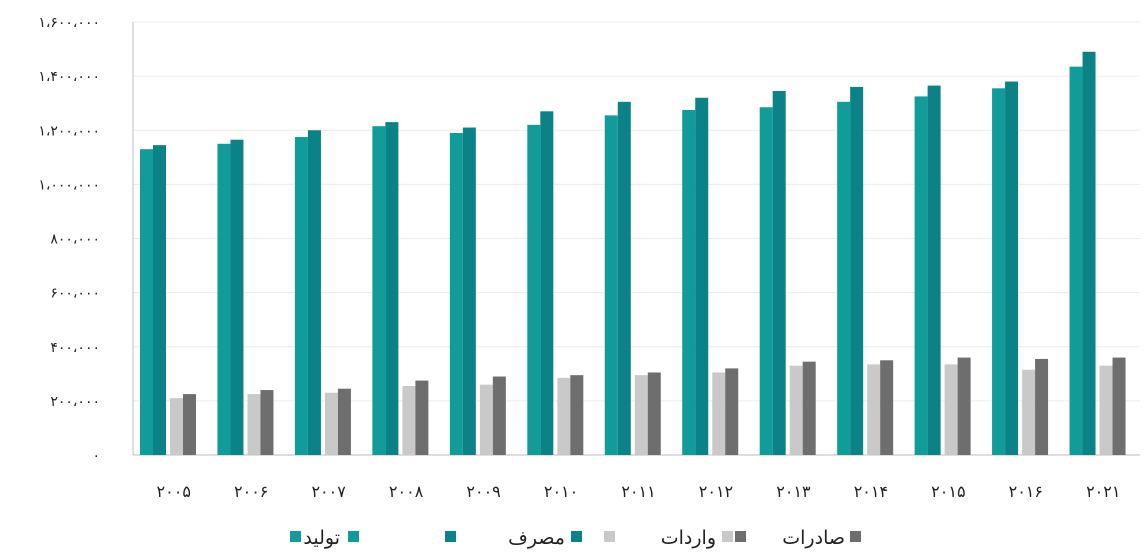  What do you see at coordinates (948, 491) in the screenshot?
I see `x-tick-label: ۲۰۱۵` at bounding box center [948, 491].